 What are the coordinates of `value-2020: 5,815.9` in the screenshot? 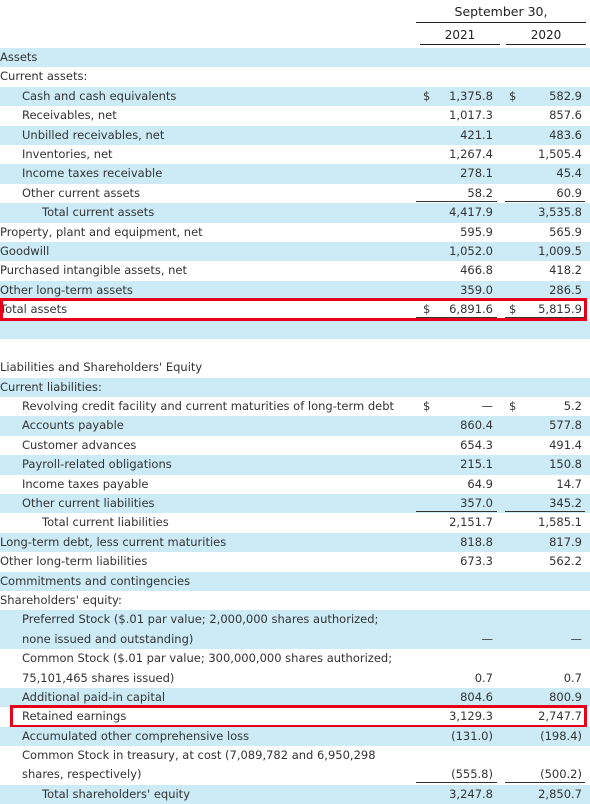 It's located at (560, 309).